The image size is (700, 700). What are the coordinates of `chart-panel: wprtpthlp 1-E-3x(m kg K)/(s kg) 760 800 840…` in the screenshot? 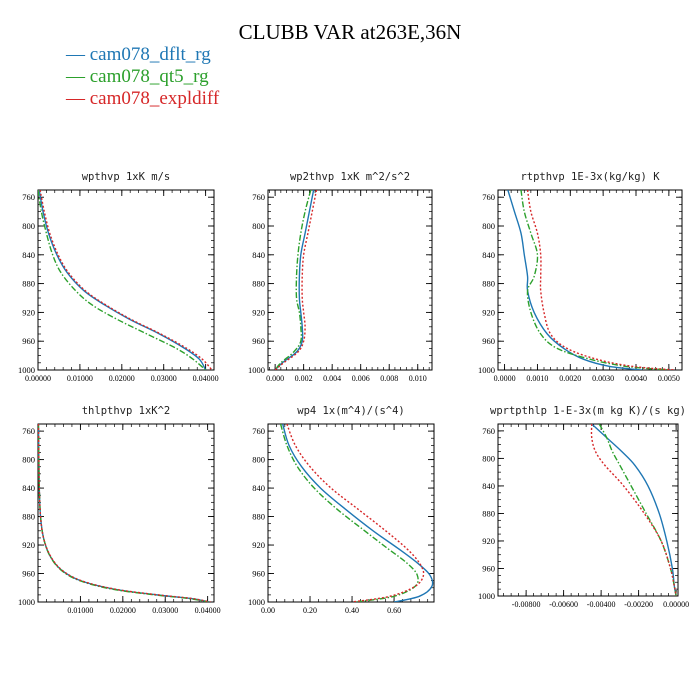 It's located at (583, 507).